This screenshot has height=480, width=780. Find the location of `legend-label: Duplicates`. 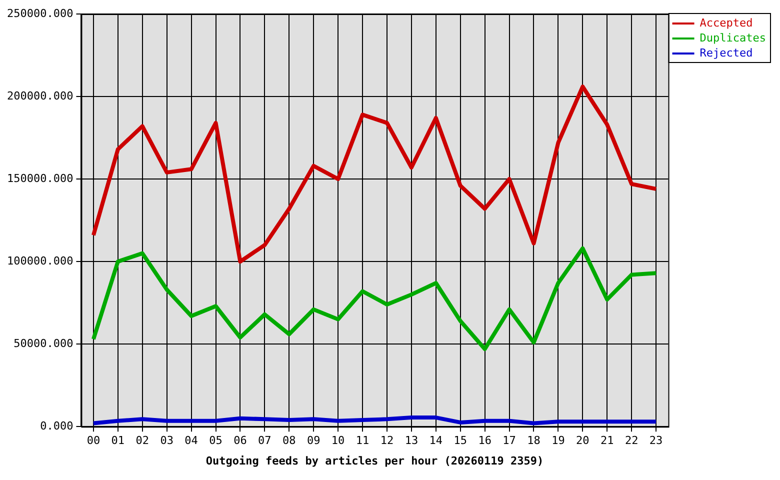

legend-label: Duplicates is located at coordinates (733, 37).